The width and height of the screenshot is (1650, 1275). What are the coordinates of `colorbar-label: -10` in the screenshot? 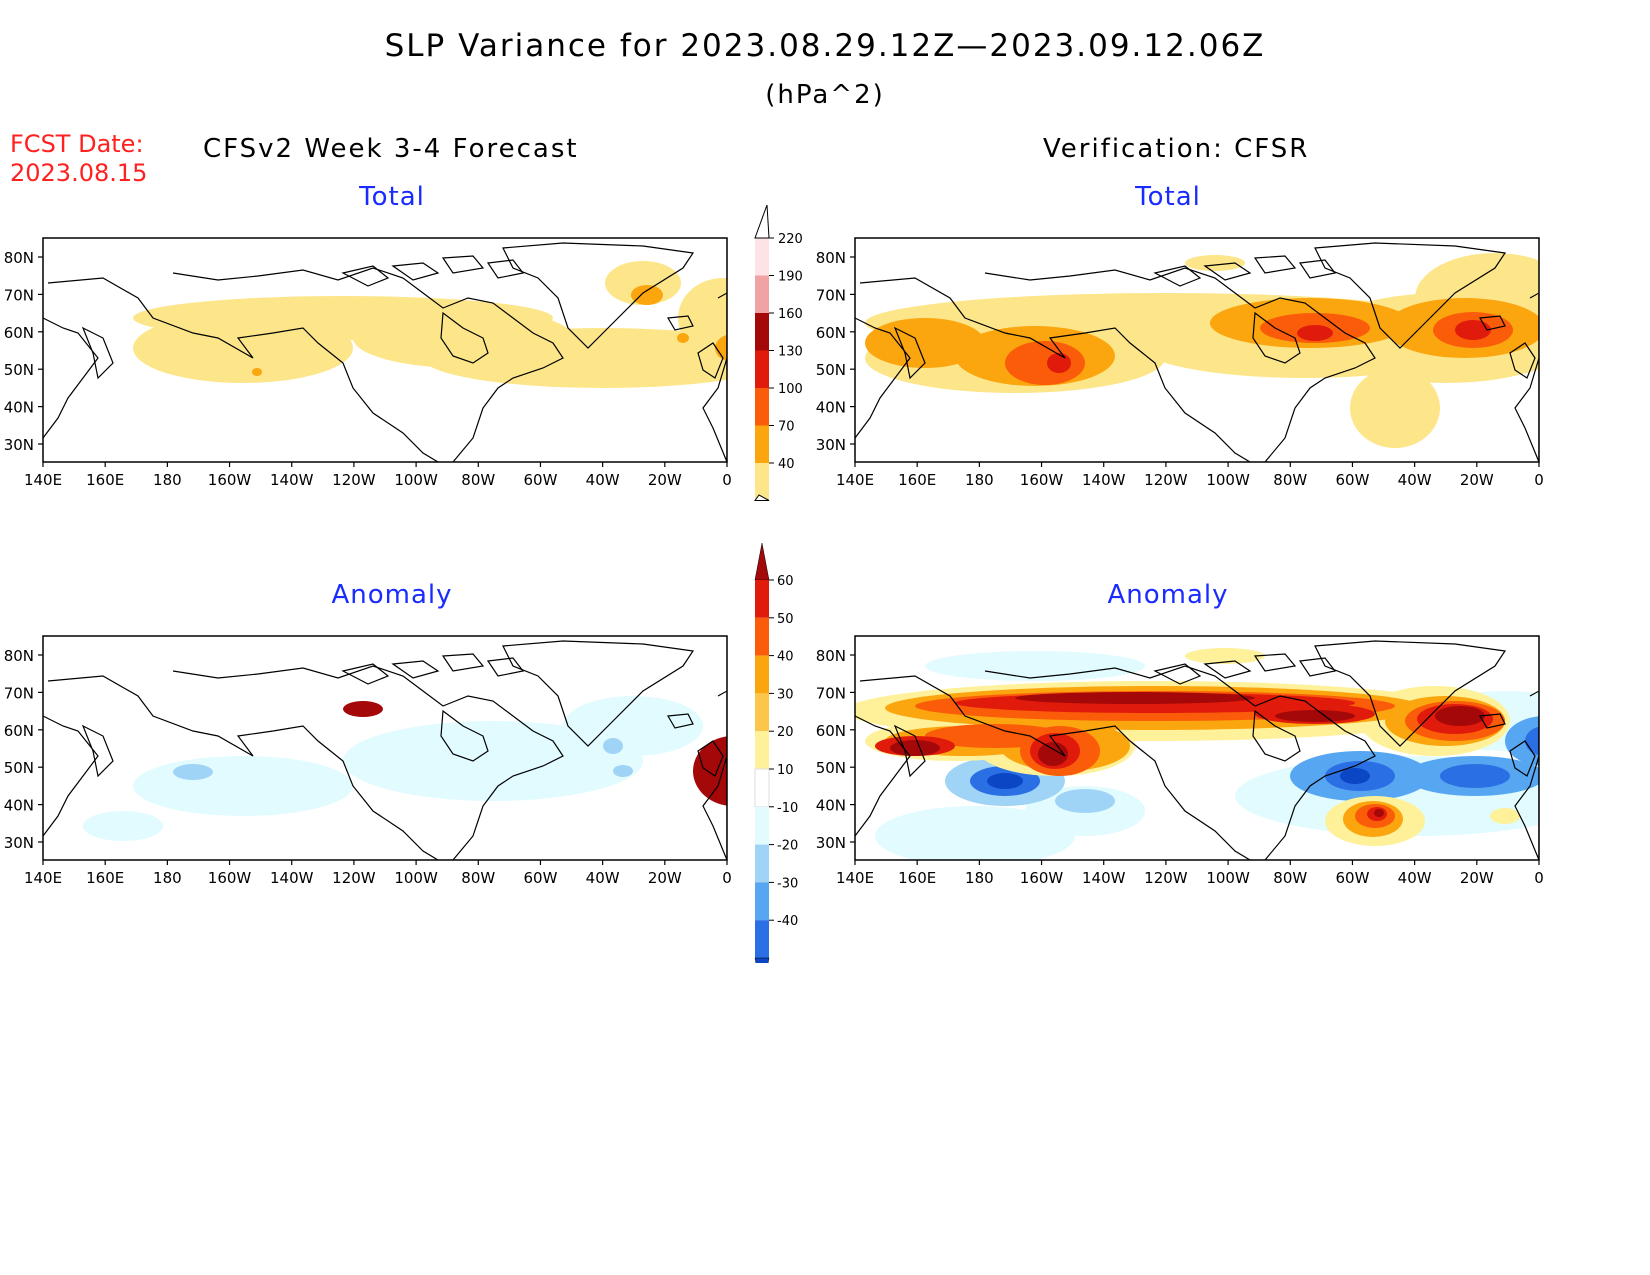 It's located at (787, 808).